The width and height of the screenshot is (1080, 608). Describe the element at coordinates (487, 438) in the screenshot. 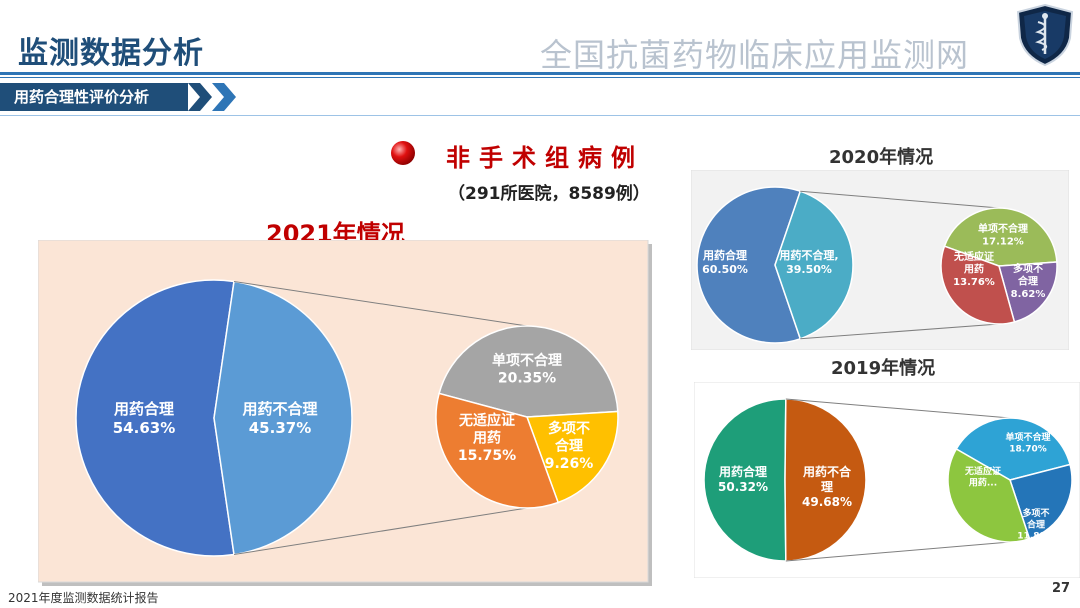

I see `secondary-slice-label: 无适应证用药 15.75%` at that location.